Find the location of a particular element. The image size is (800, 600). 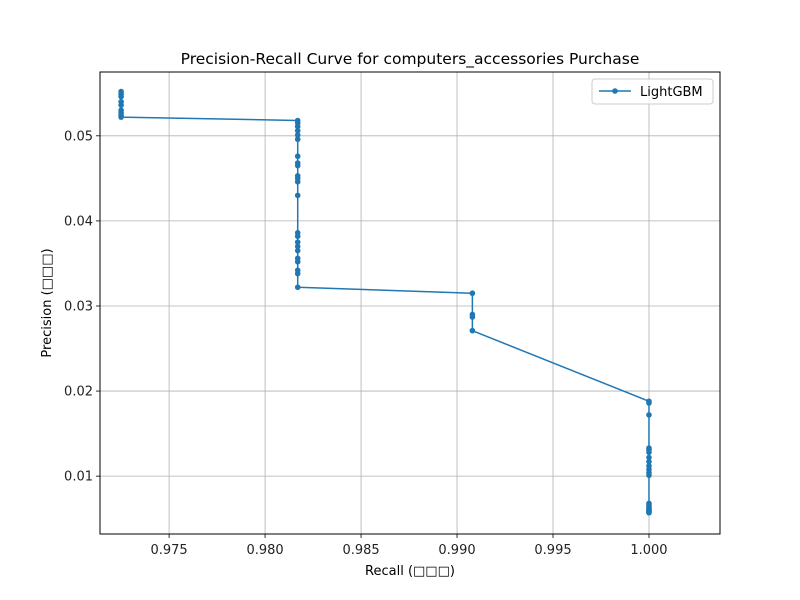

legend: LightGBM is located at coordinates (652, 91).